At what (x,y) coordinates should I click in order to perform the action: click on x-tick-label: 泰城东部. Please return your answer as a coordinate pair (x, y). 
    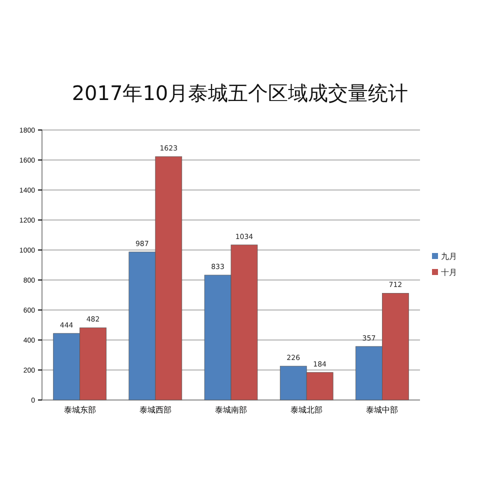
    Looking at the image, I should click on (80, 410).